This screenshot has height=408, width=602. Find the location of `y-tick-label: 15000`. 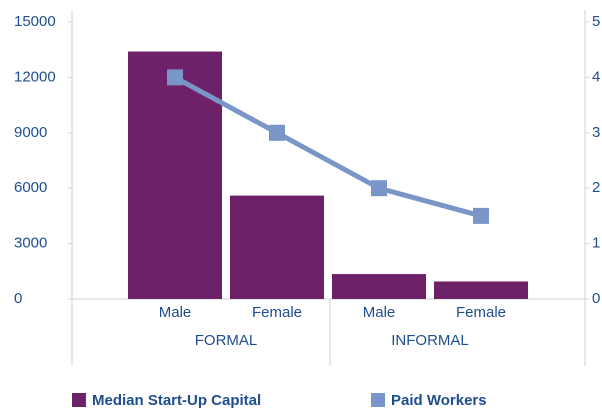

y-tick-label: 15000 is located at coordinates (35, 21).